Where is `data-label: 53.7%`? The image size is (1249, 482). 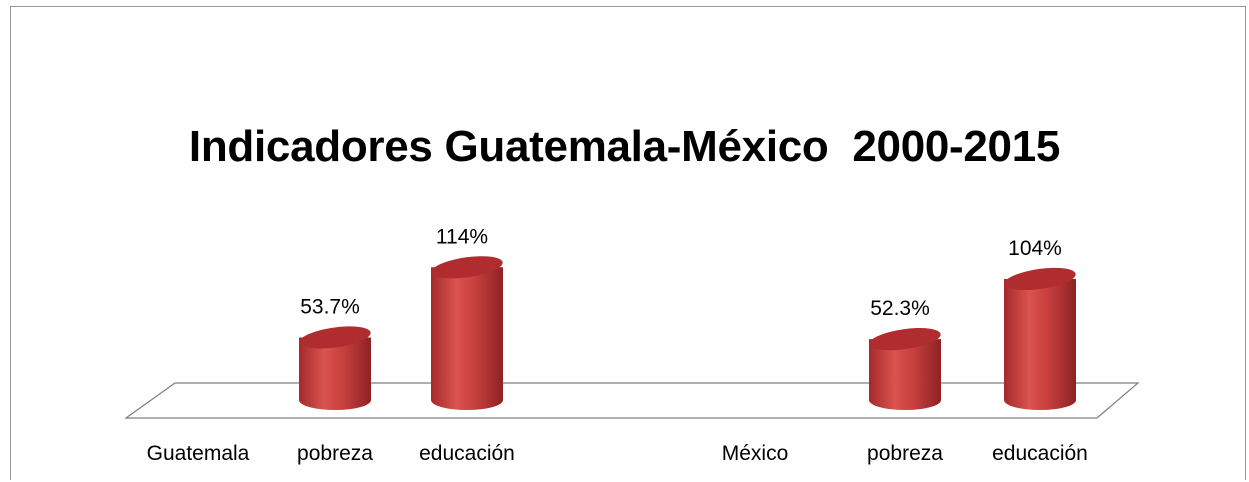 data-label: 53.7% is located at coordinates (330, 306).